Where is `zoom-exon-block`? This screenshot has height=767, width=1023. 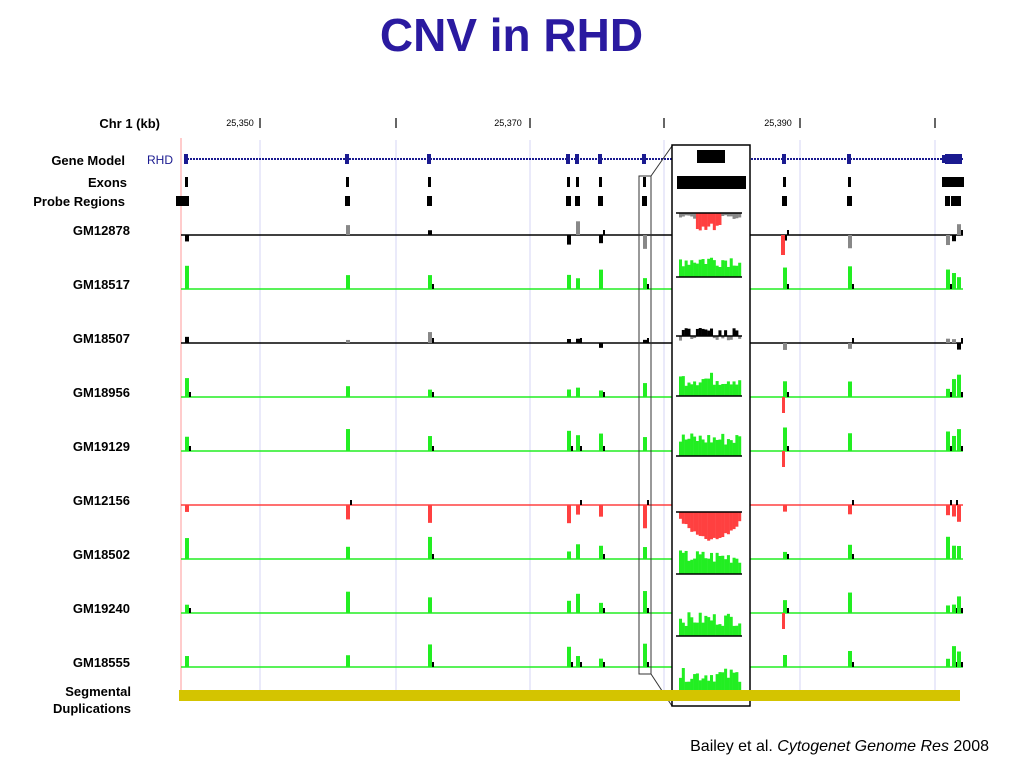
zoom-exon-block is located at coordinates (711, 182).